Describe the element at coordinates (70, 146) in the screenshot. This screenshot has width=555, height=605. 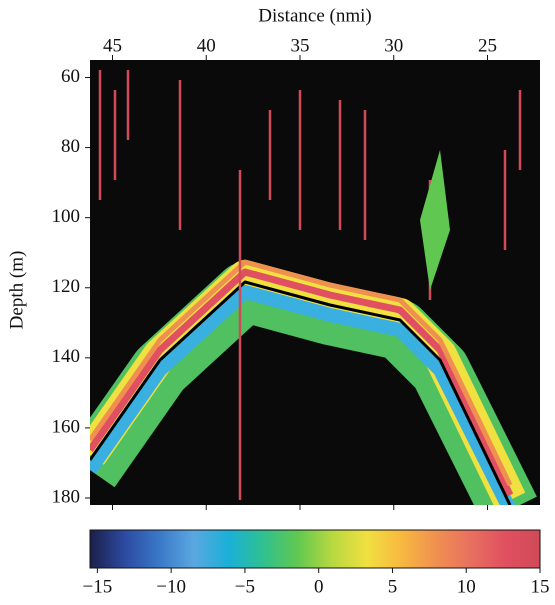
I see `y-tick-label: 80` at that location.